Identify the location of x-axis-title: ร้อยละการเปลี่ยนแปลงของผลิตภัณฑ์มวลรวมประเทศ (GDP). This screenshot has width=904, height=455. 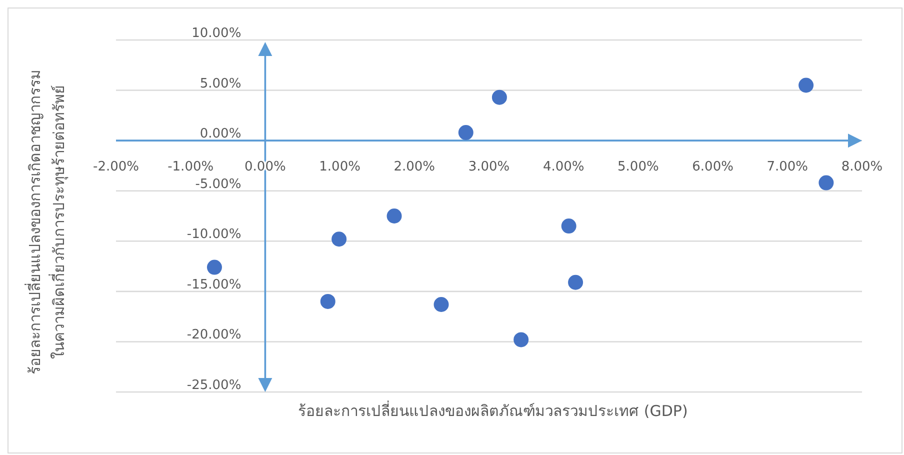
(493, 410).